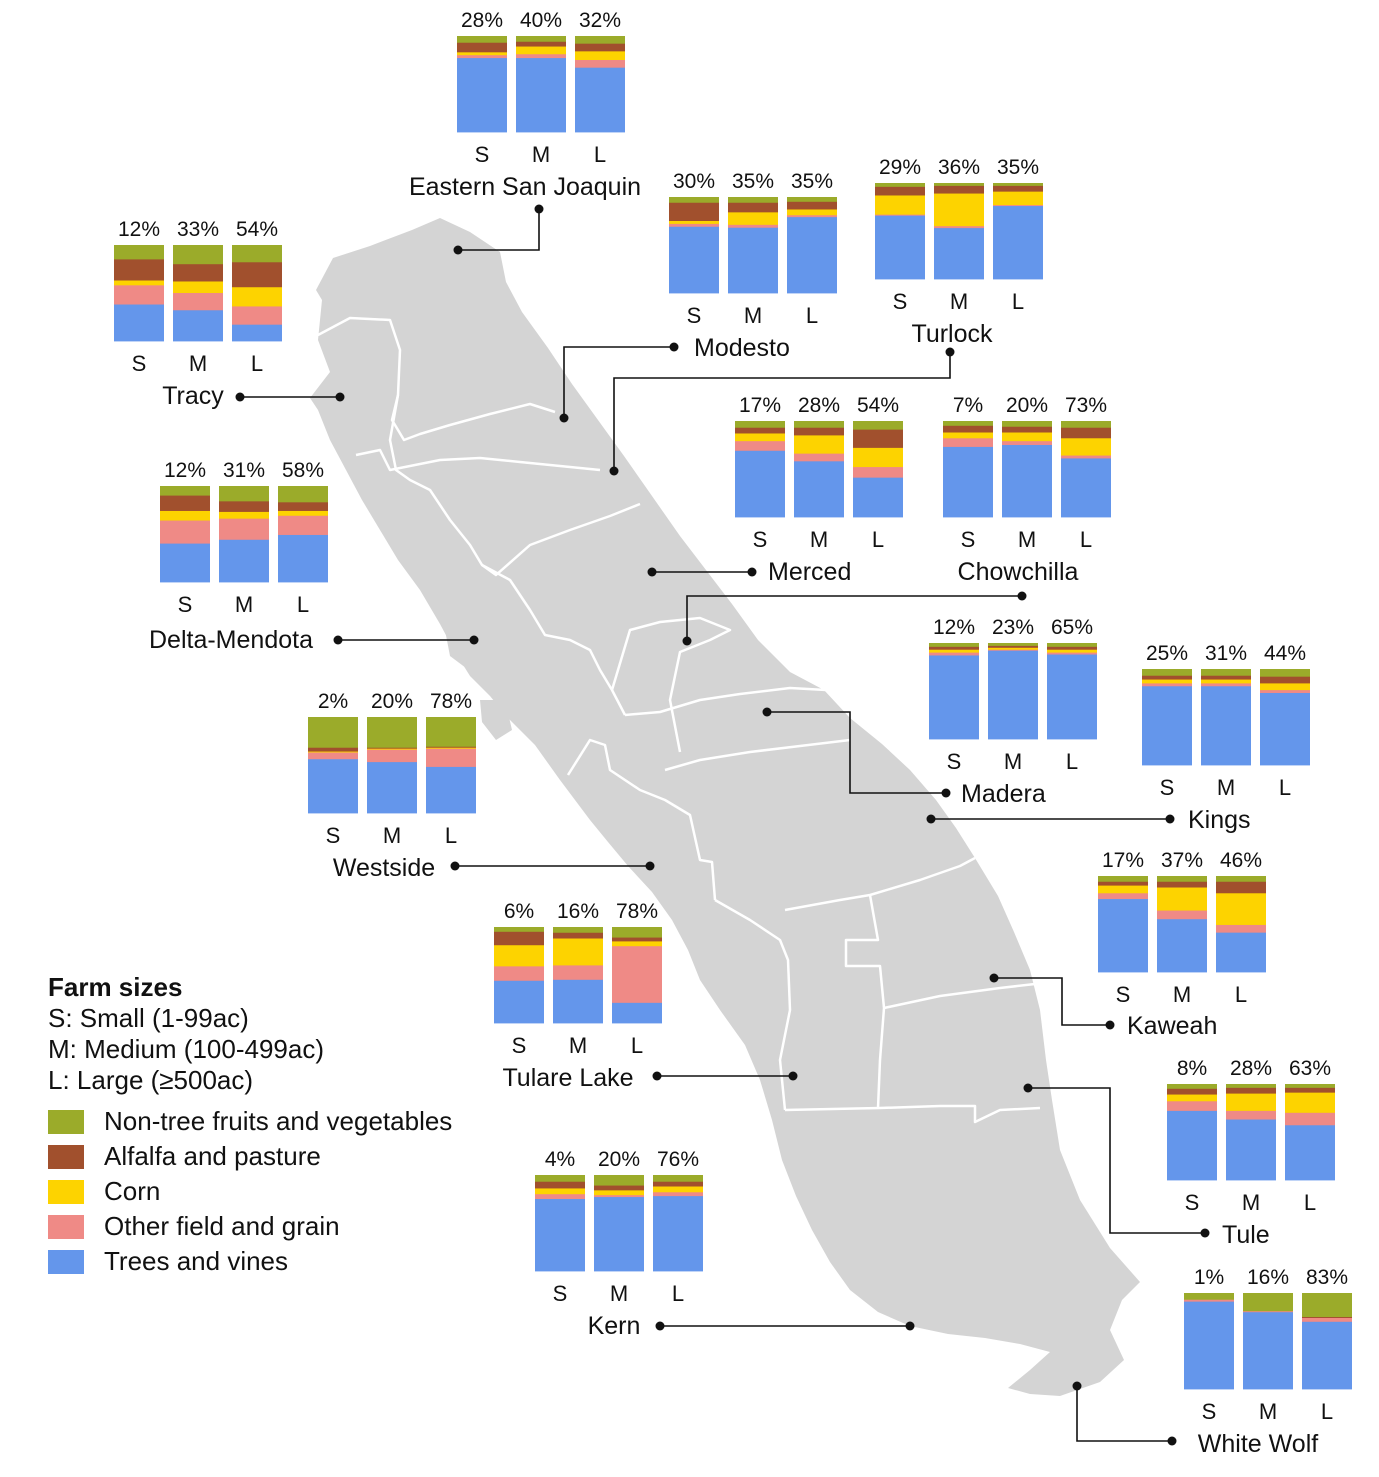  Describe the element at coordinates (1018, 198) in the screenshot. I see `bar-segment-turlock-l-corn` at that location.